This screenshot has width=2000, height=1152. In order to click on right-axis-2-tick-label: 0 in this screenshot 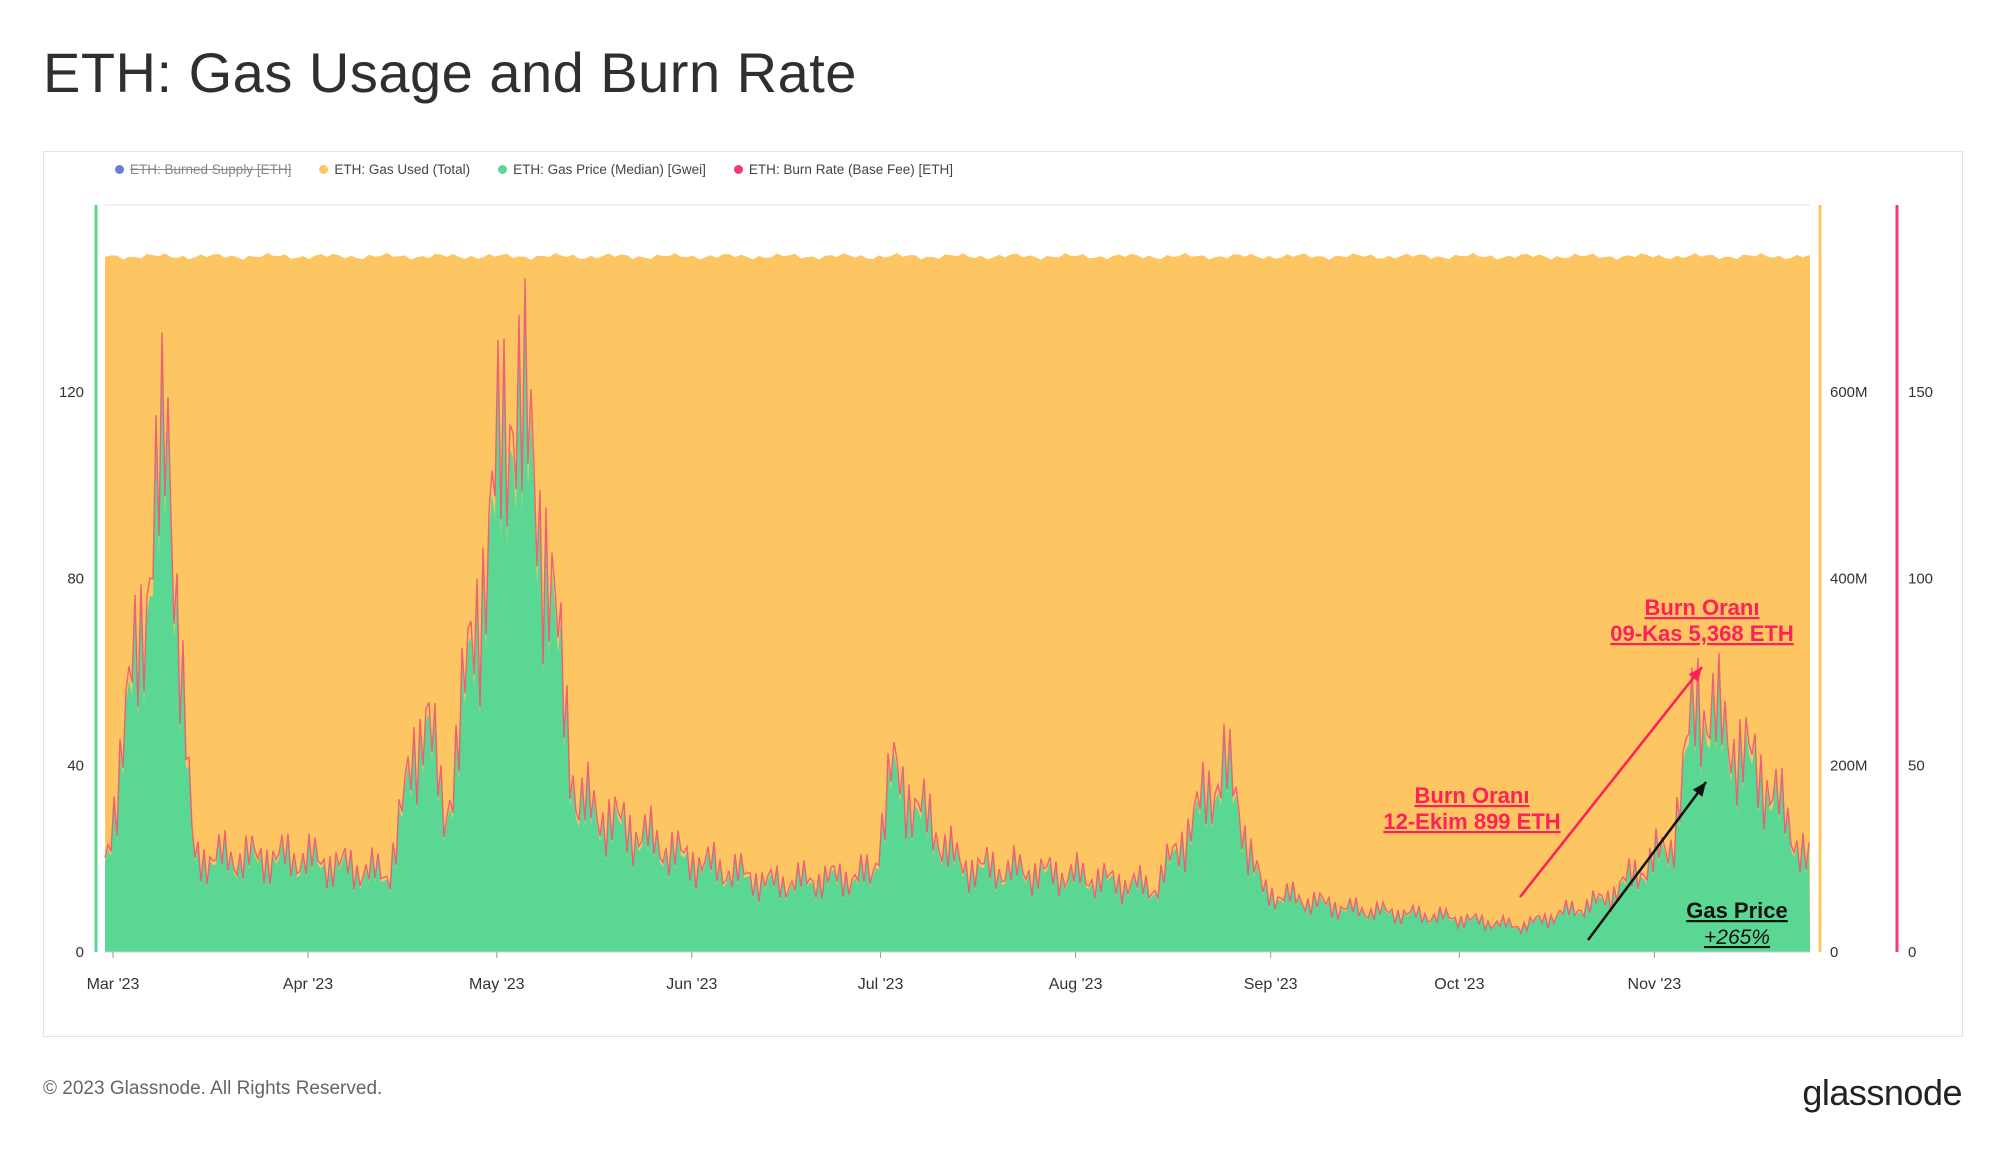, I will do `click(1912, 952)`.